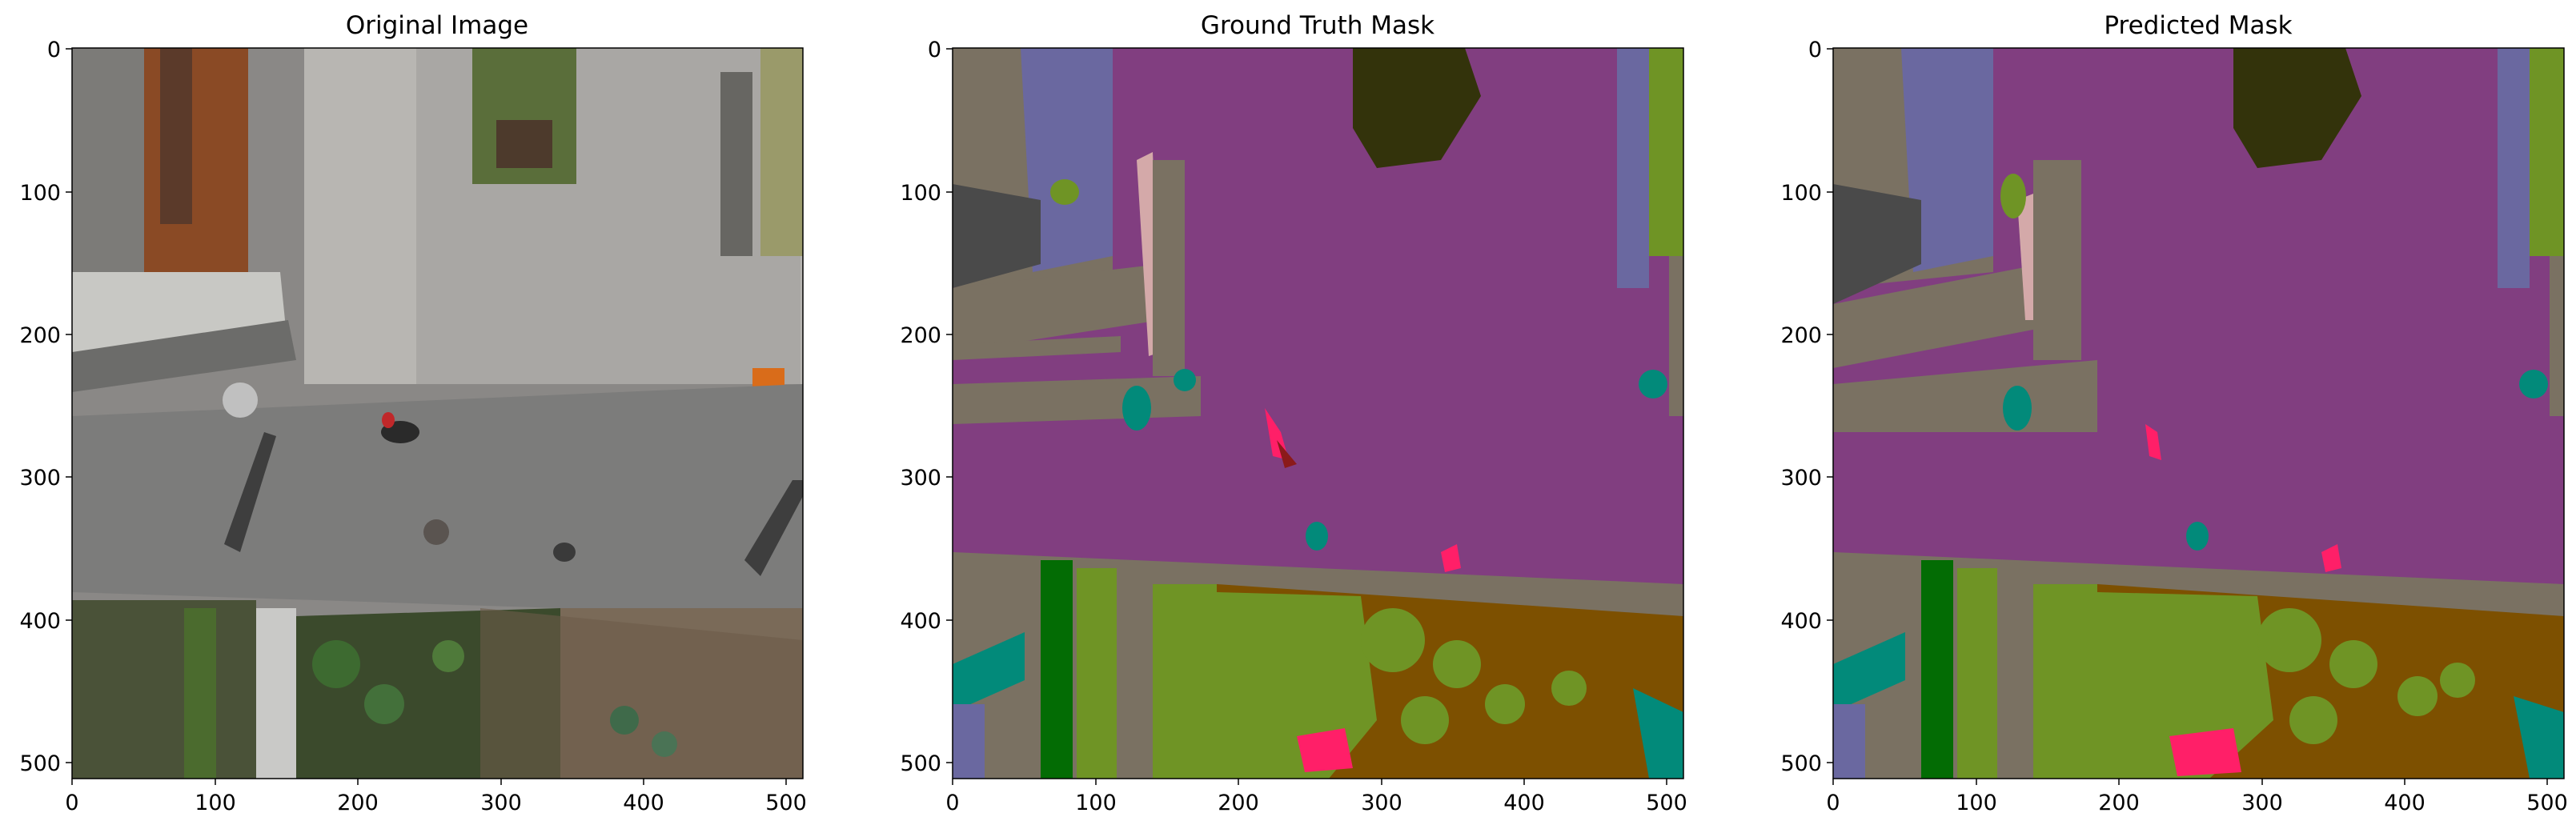  I want to click on panel-title: Predicted Mask, so click(2198, 25).